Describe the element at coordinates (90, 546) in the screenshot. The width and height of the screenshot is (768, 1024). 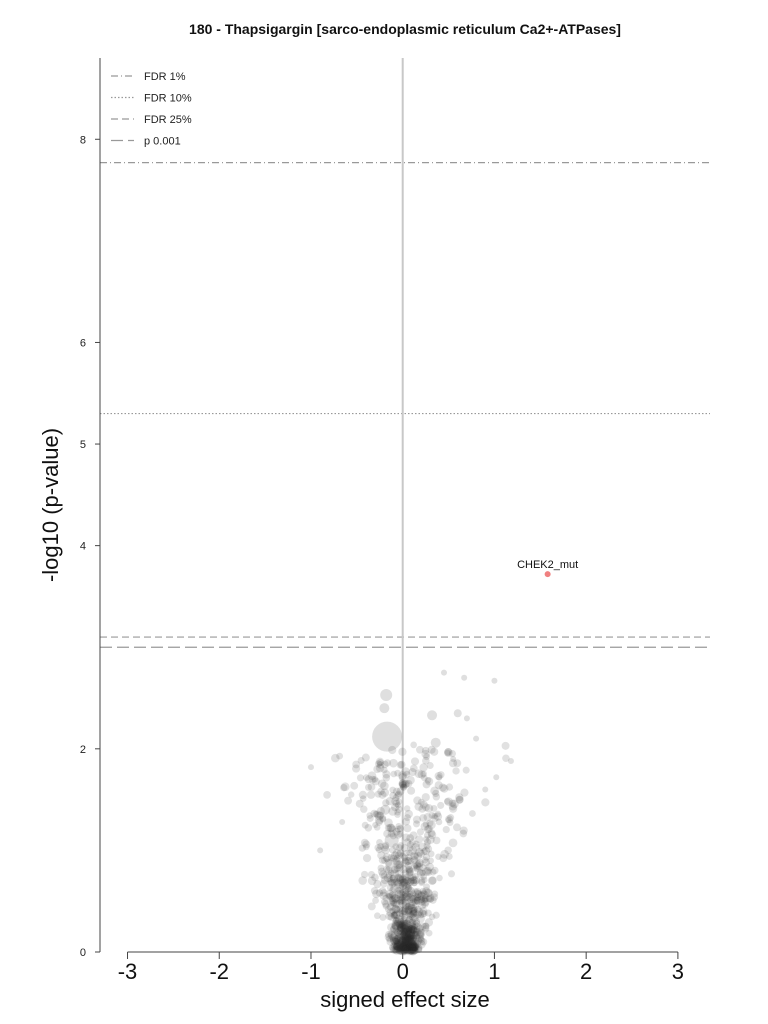
I see `y-ticks: 0 2 4 5 6 8` at that location.